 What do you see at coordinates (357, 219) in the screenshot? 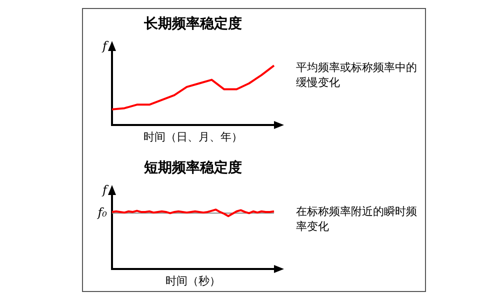
I see `text: 在标称频率附近的瞬时频率变化` at bounding box center [357, 219].